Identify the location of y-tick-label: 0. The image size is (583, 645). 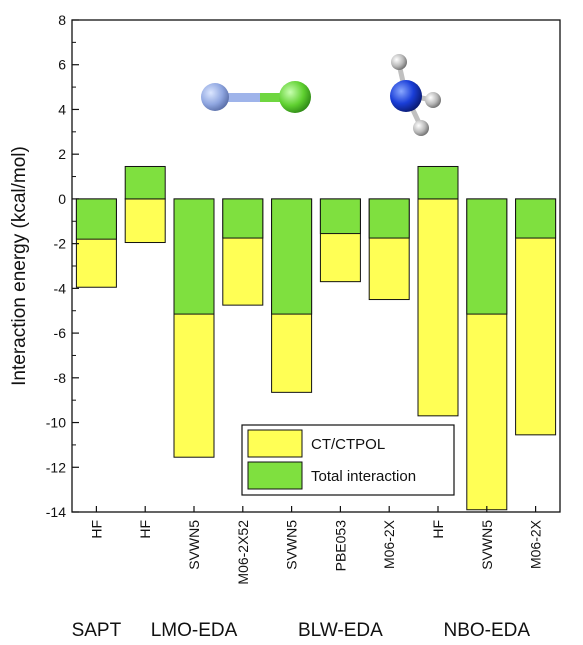
(62, 199).